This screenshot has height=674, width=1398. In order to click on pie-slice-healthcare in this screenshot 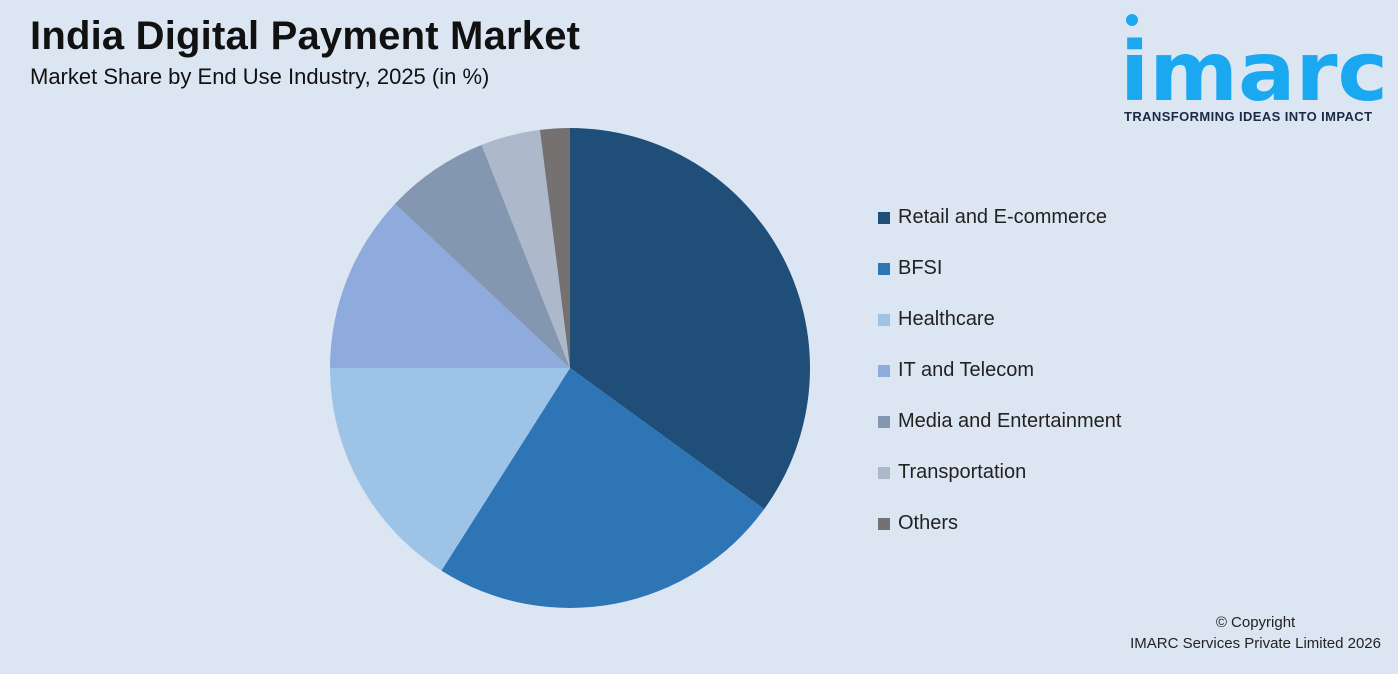, I will do `click(450, 469)`.